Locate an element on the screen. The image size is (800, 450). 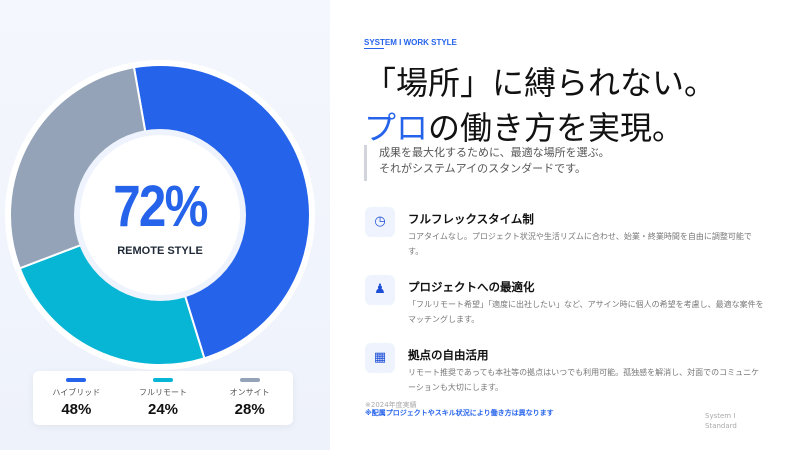
clock-icon: ◷ is located at coordinates (380, 222).